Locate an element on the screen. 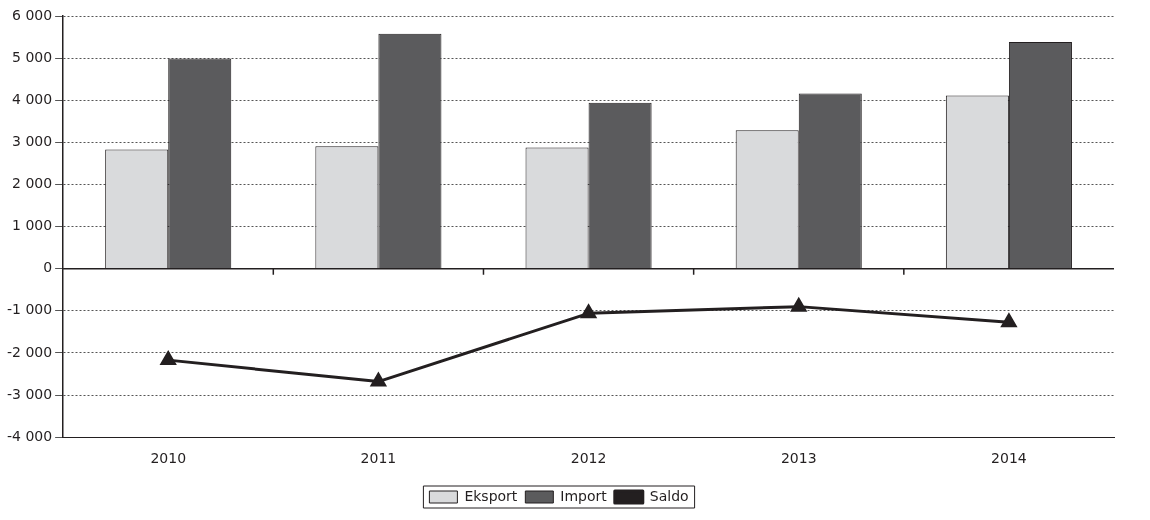 Image resolution: width=1150 pixels, height=520 pixels. y-tick-label: 1 000 is located at coordinates (32, 225).